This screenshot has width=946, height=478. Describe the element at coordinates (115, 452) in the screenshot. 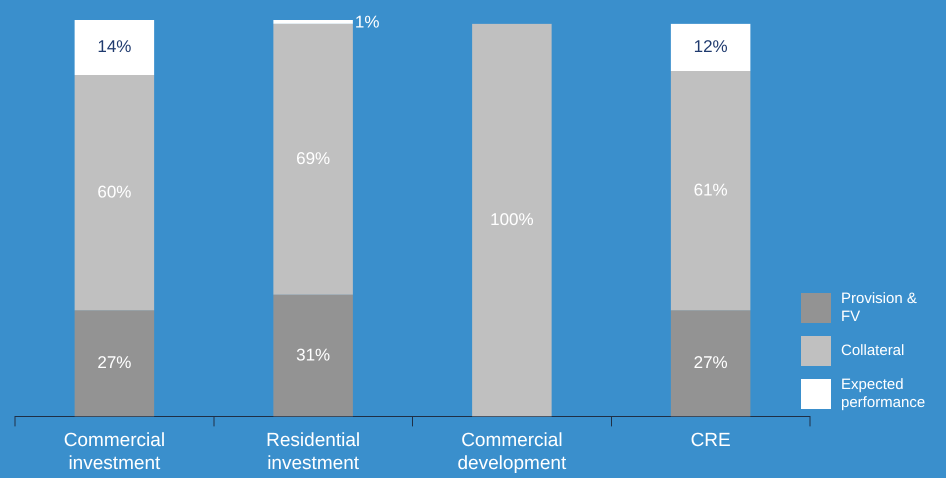

I see `x-tick-label: Commercial investment` at that location.